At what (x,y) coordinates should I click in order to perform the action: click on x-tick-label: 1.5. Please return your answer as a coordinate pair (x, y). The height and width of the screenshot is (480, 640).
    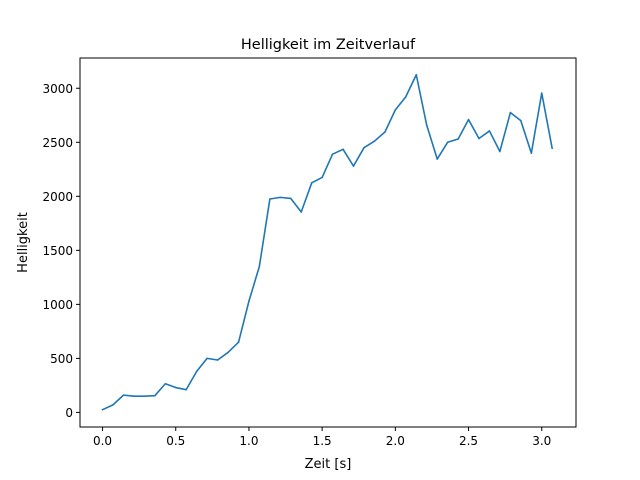
    Looking at the image, I should click on (322, 441).